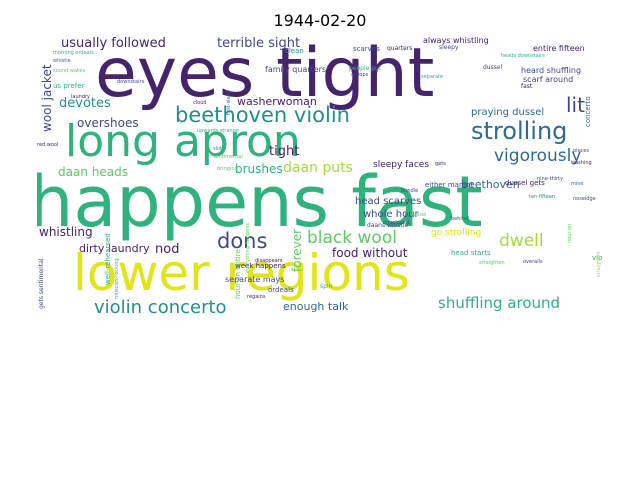  Describe the element at coordinates (297, 250) in the screenshot. I see `word: forever` at that location.